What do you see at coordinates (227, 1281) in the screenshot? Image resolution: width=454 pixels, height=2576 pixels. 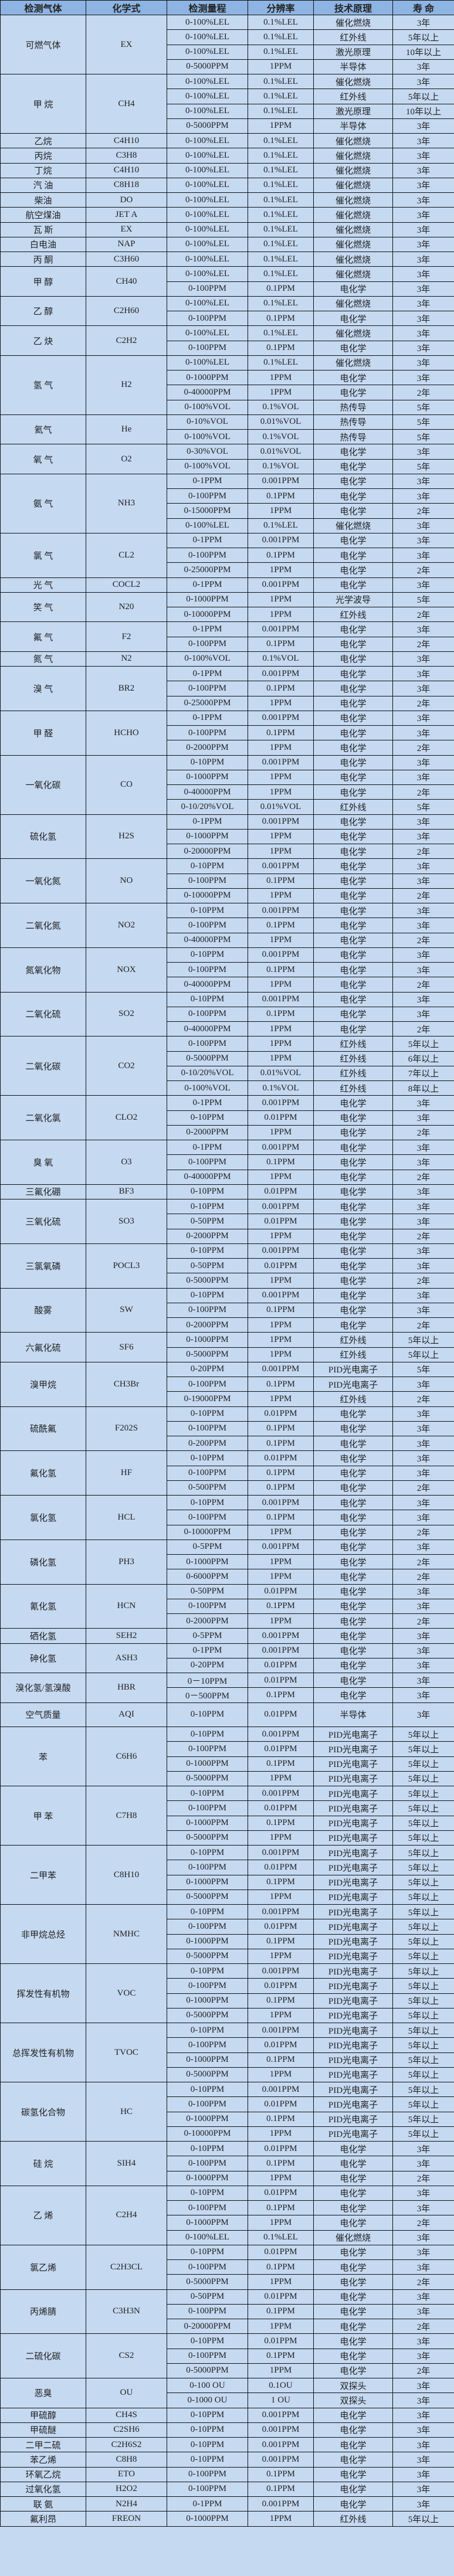 I see `table-row: 0-5000PPM 1PPM 电化学 2年` at bounding box center [227, 1281].